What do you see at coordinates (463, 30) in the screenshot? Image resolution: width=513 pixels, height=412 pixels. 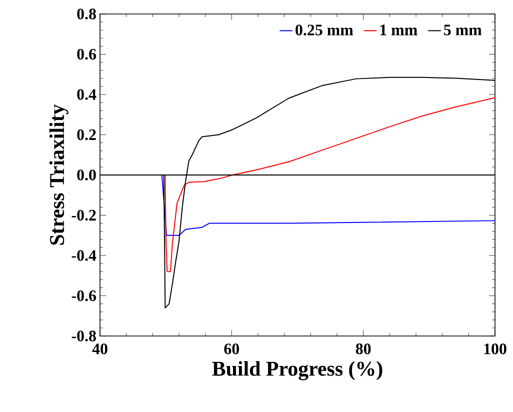 I see `legend-label: 5 mm` at bounding box center [463, 30].